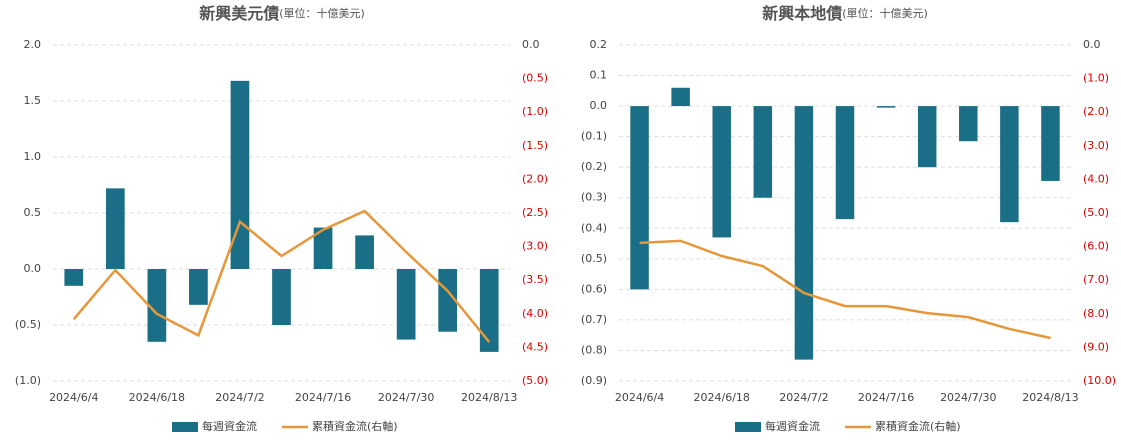  I want to click on y2-tick-label: (1.5), so click(535, 145).